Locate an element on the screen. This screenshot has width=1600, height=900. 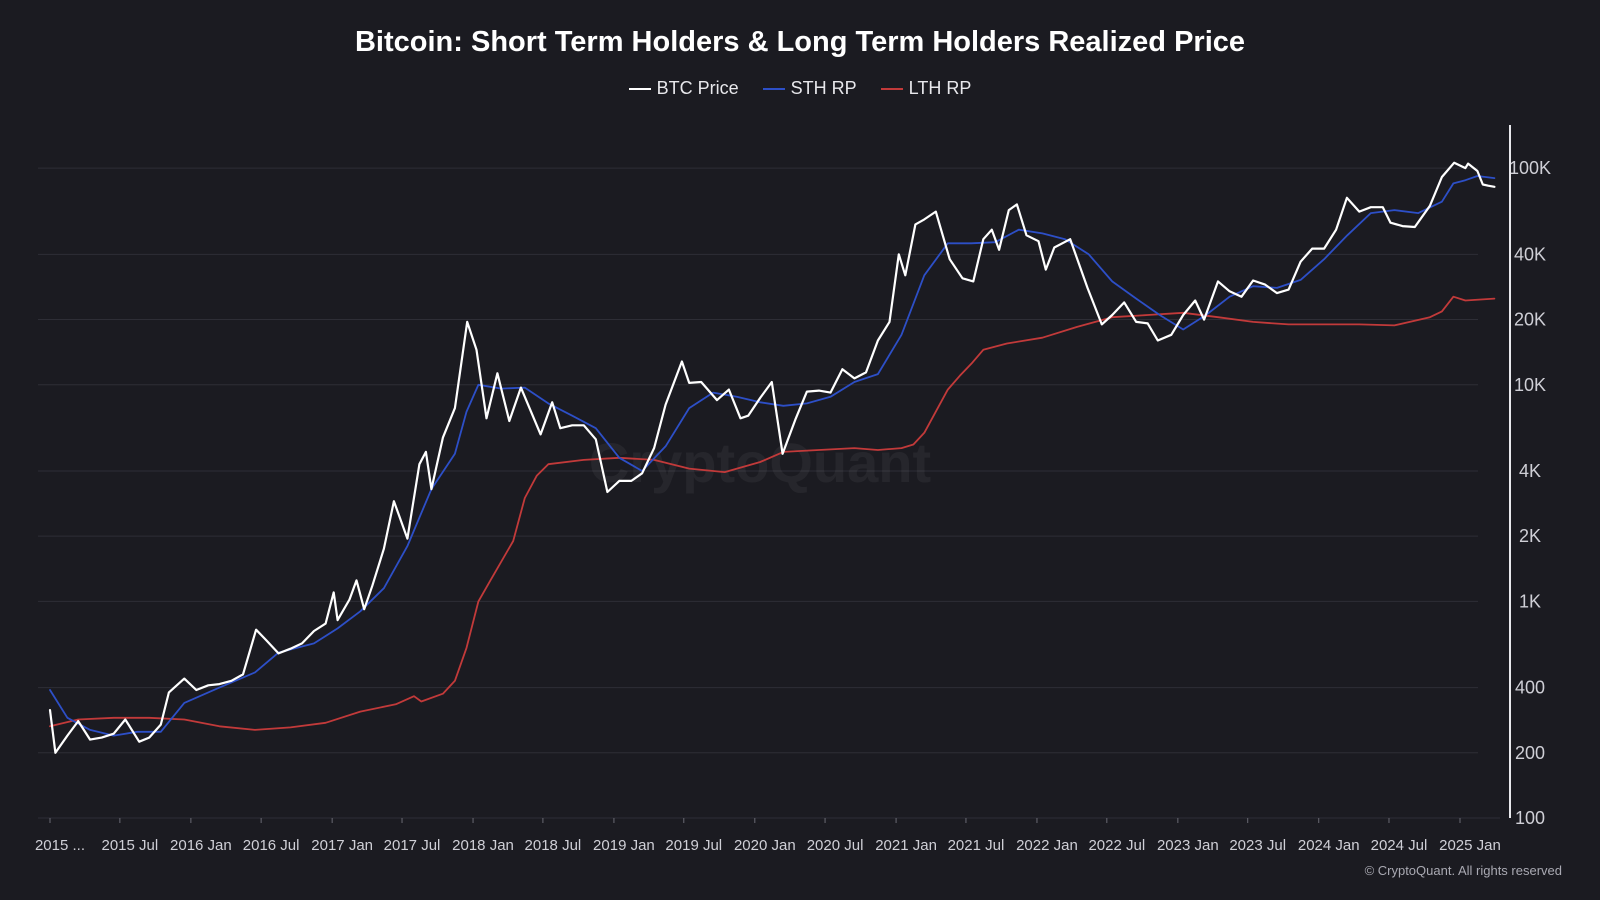
x-tick-label: 2017 Jan is located at coordinates (342, 845).